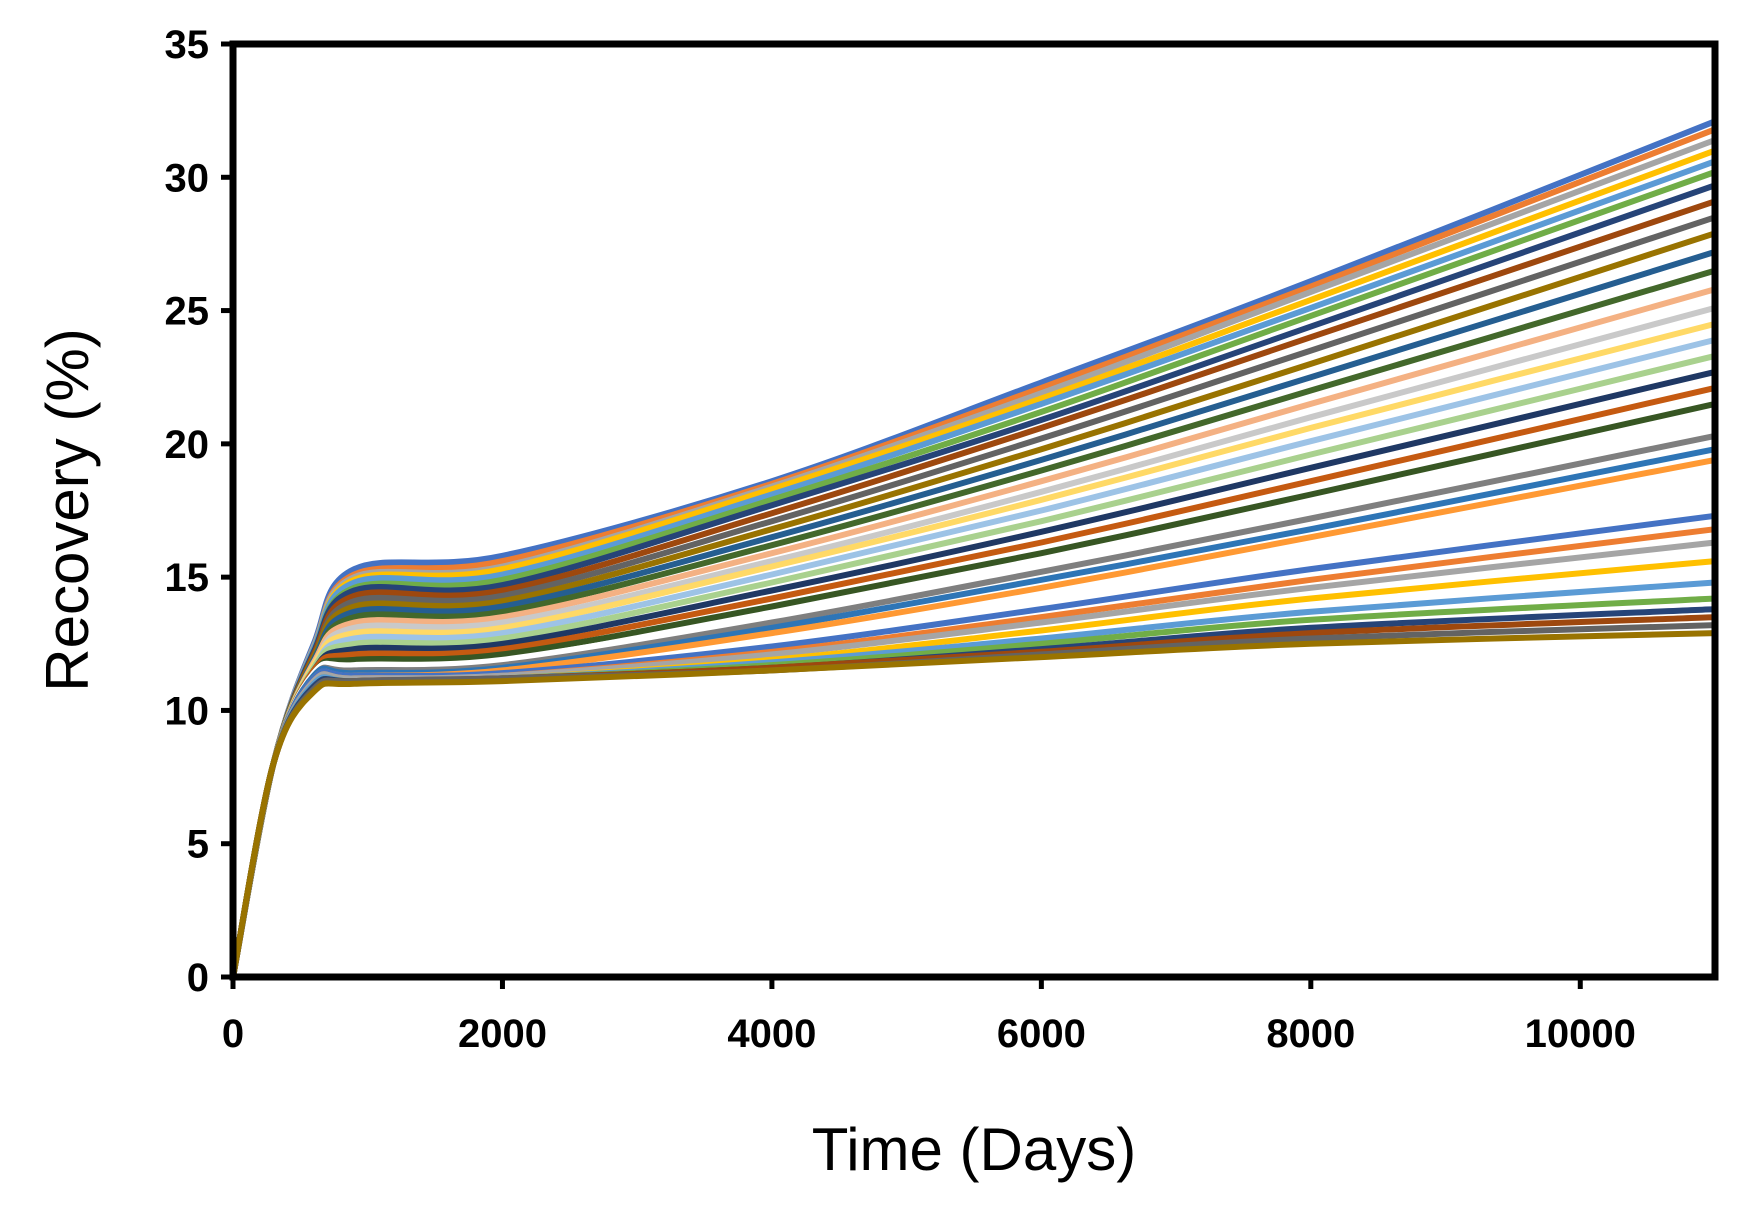 The height and width of the screenshot is (1213, 1745). Describe the element at coordinates (187, 178) in the screenshot. I see `y-tick-label: 30` at that location.